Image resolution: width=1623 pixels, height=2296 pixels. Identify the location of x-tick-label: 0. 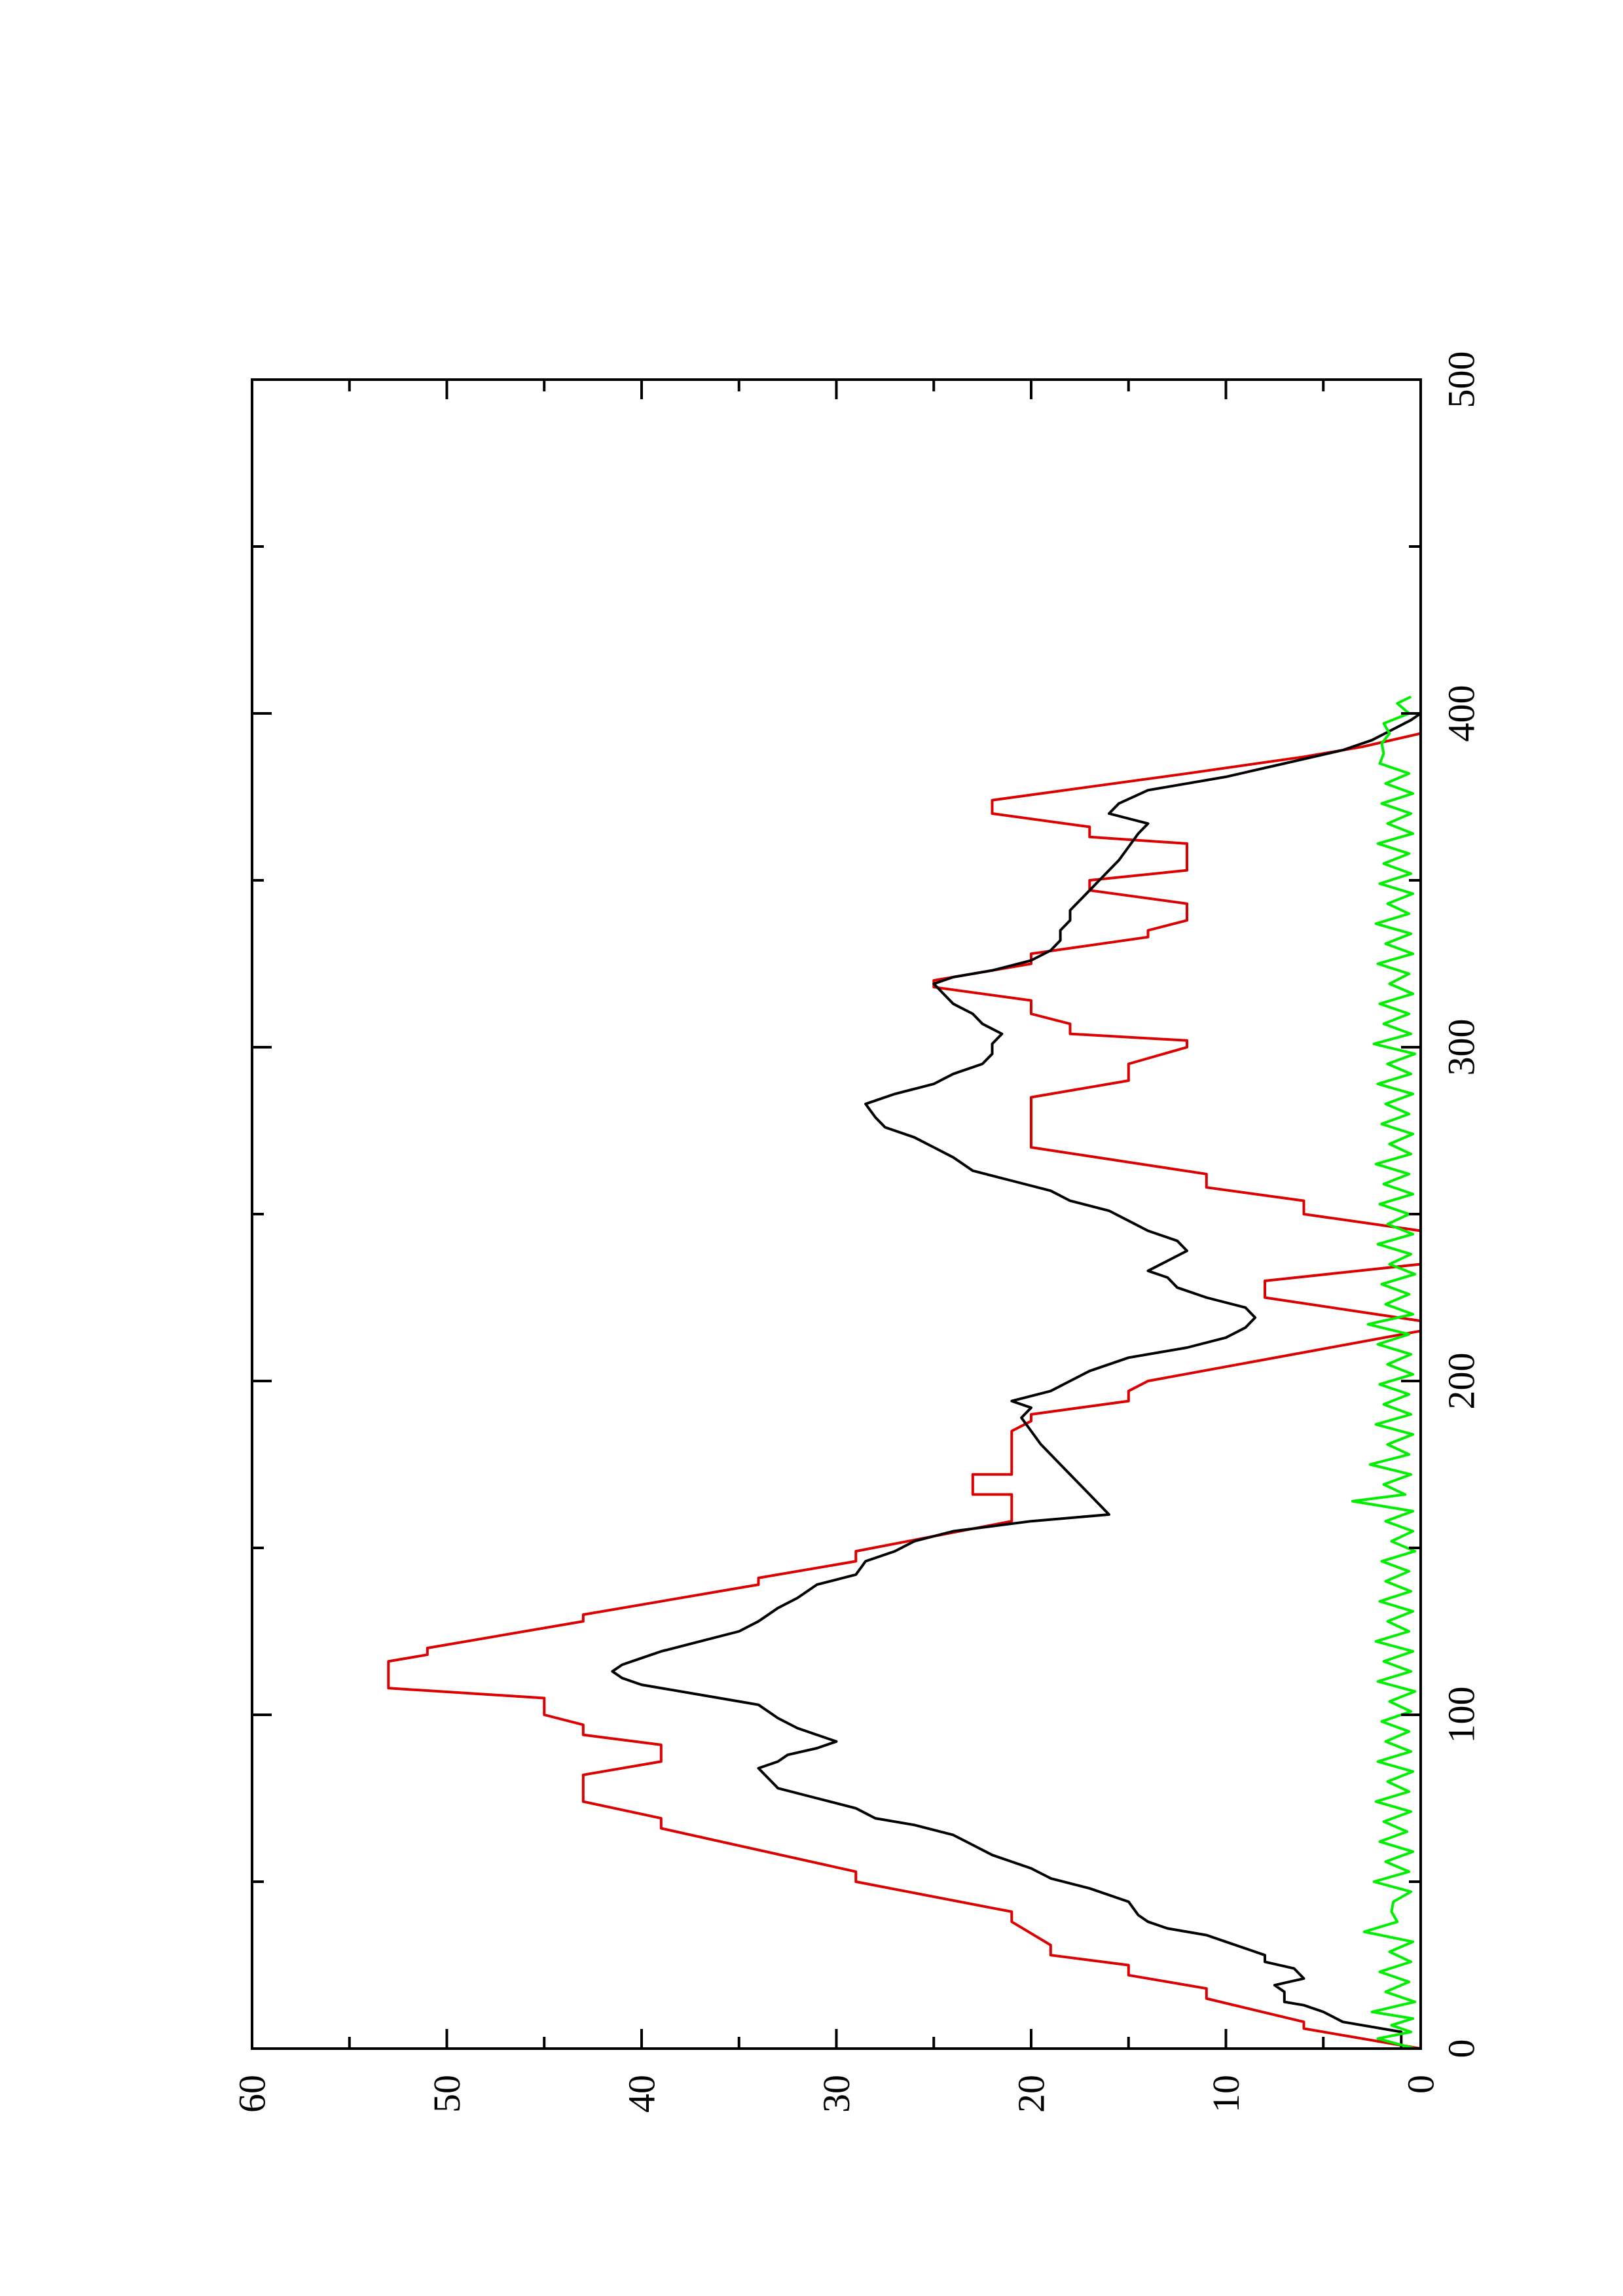
(1461, 2048).